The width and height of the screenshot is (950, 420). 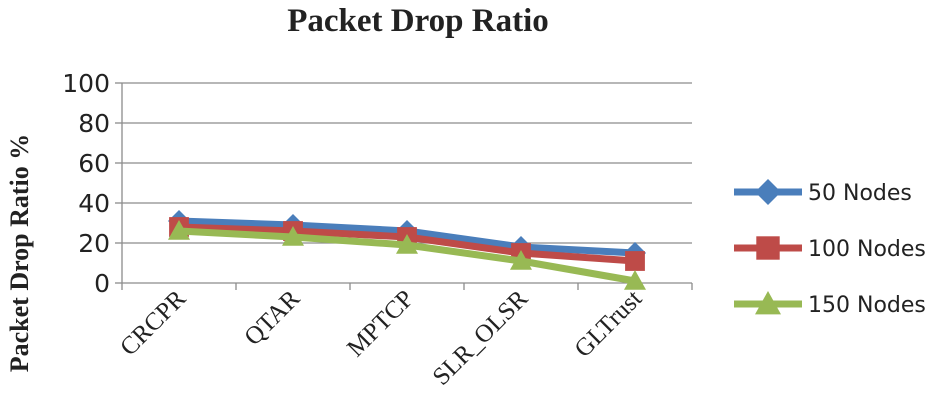 I want to click on legend-label: 150 Nodes, so click(x=867, y=305).